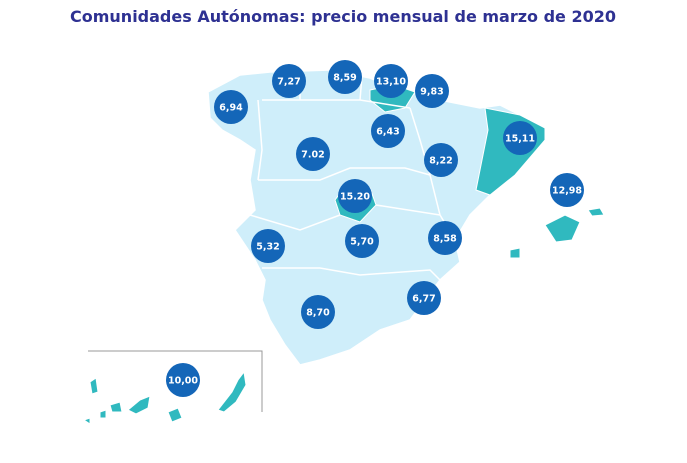  I want to click on price-label: 8,59, so click(344, 78).